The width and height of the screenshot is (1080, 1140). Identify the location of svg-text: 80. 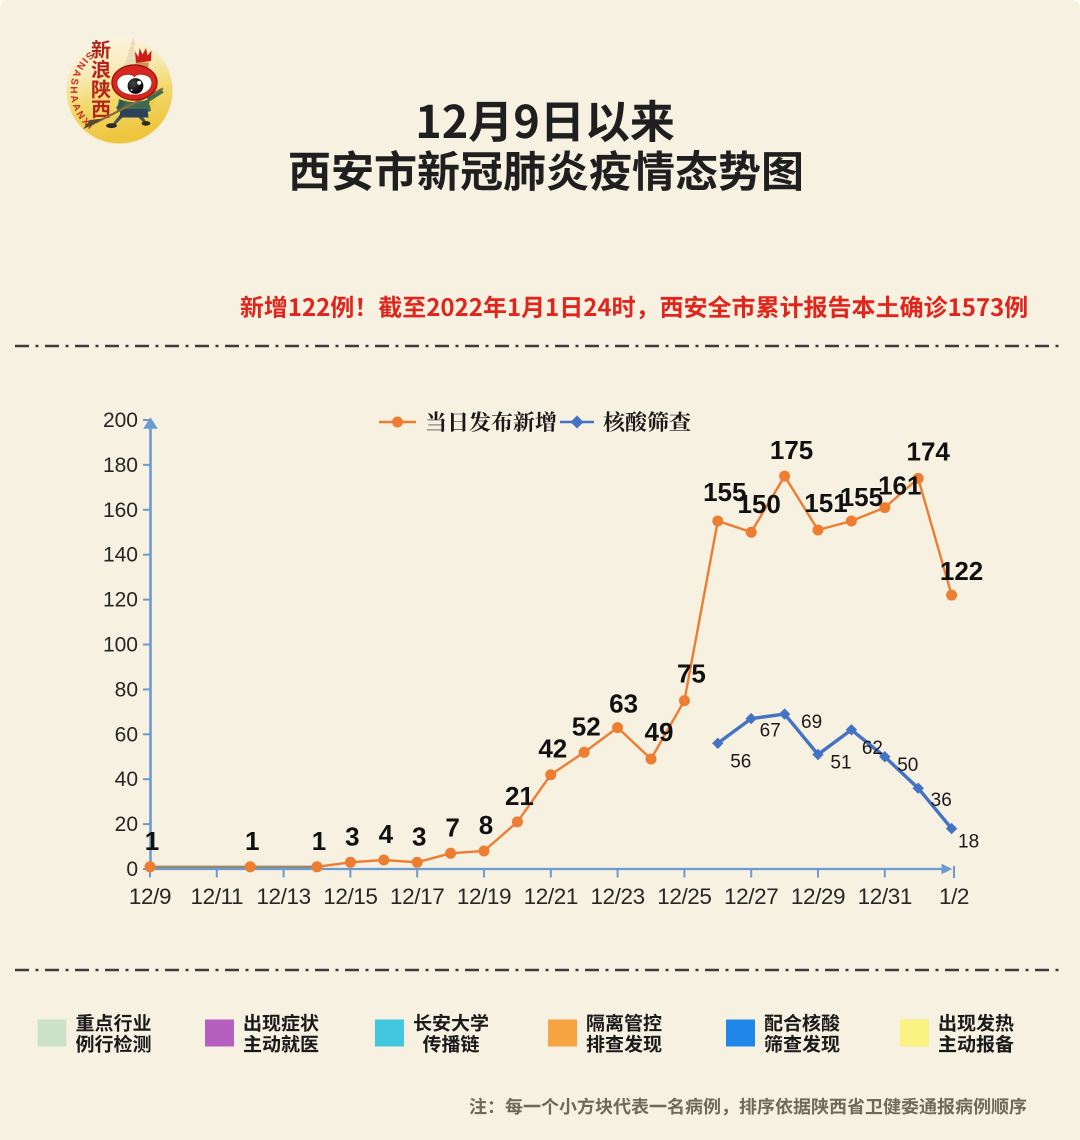
(126, 689).